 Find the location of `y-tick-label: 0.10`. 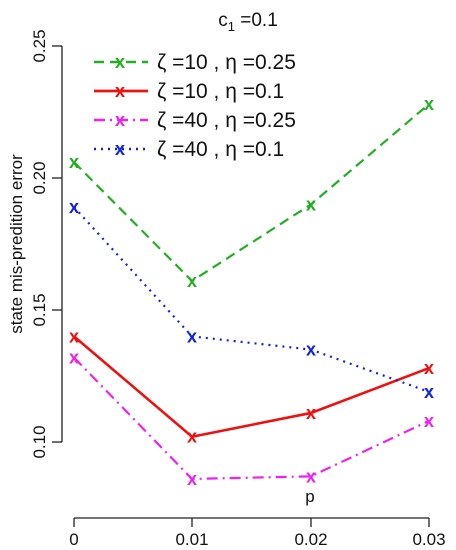

y-tick-label: 0.10 is located at coordinates (39, 441).